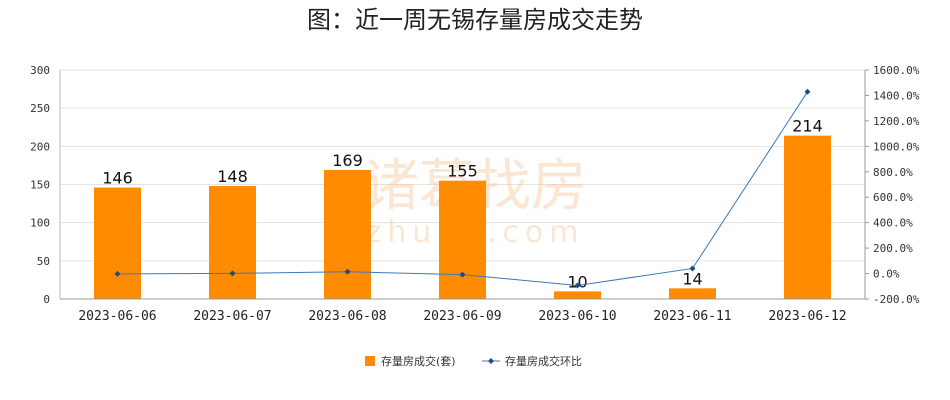 This screenshot has height=400, width=950. I want to click on x-tick-label: 2023-06-10, so click(577, 316).